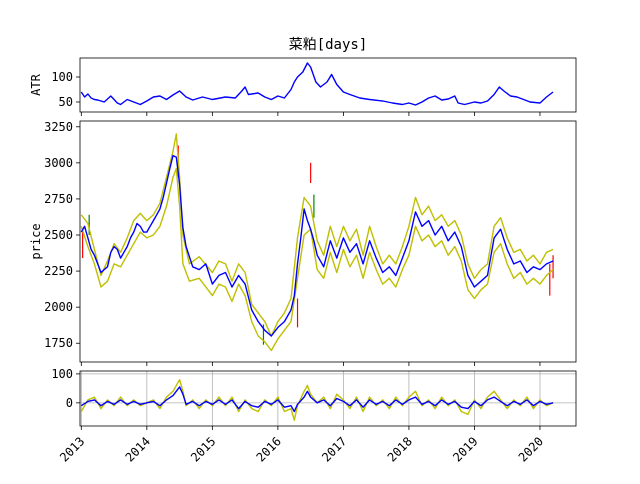 This screenshot has height=484, width=640. I want to click on x-axis: 2013 2014 2015 2016 2017 2018 2019 2020, so click(301, 449).